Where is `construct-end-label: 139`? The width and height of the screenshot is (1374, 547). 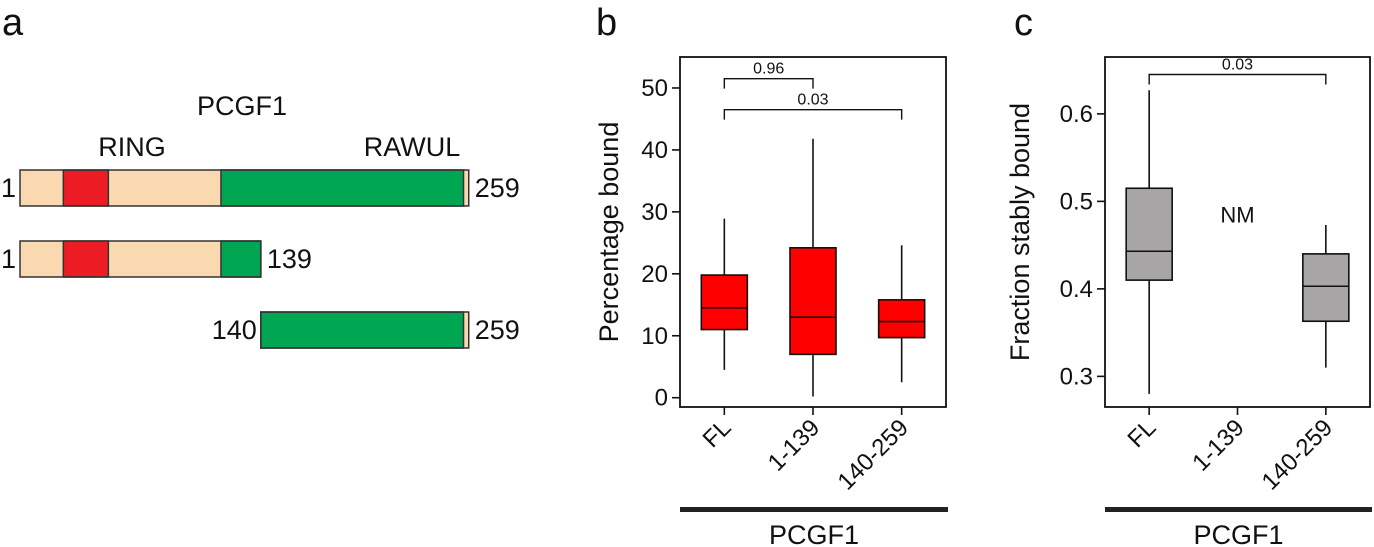
construct-end-label: 139 is located at coordinates (289, 259).